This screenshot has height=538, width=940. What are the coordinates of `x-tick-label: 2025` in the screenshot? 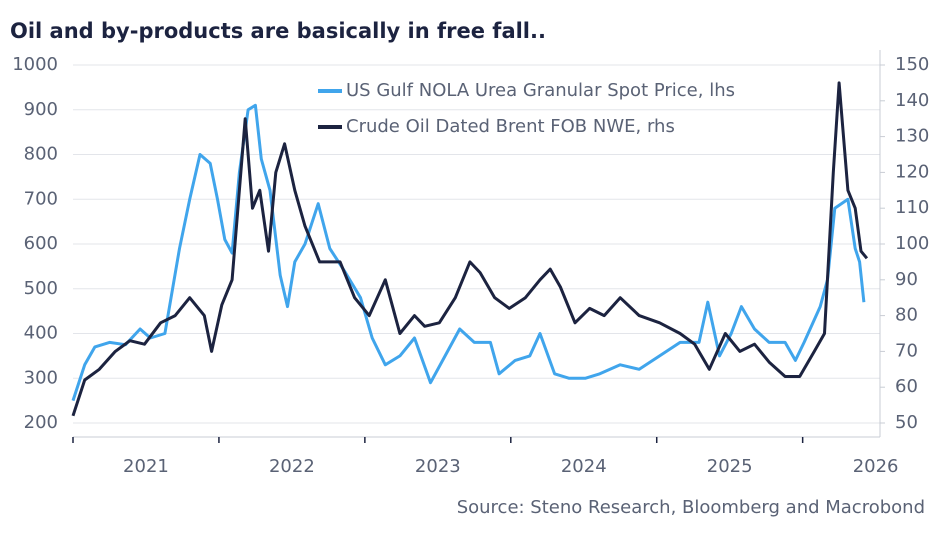 It's located at (730, 466).